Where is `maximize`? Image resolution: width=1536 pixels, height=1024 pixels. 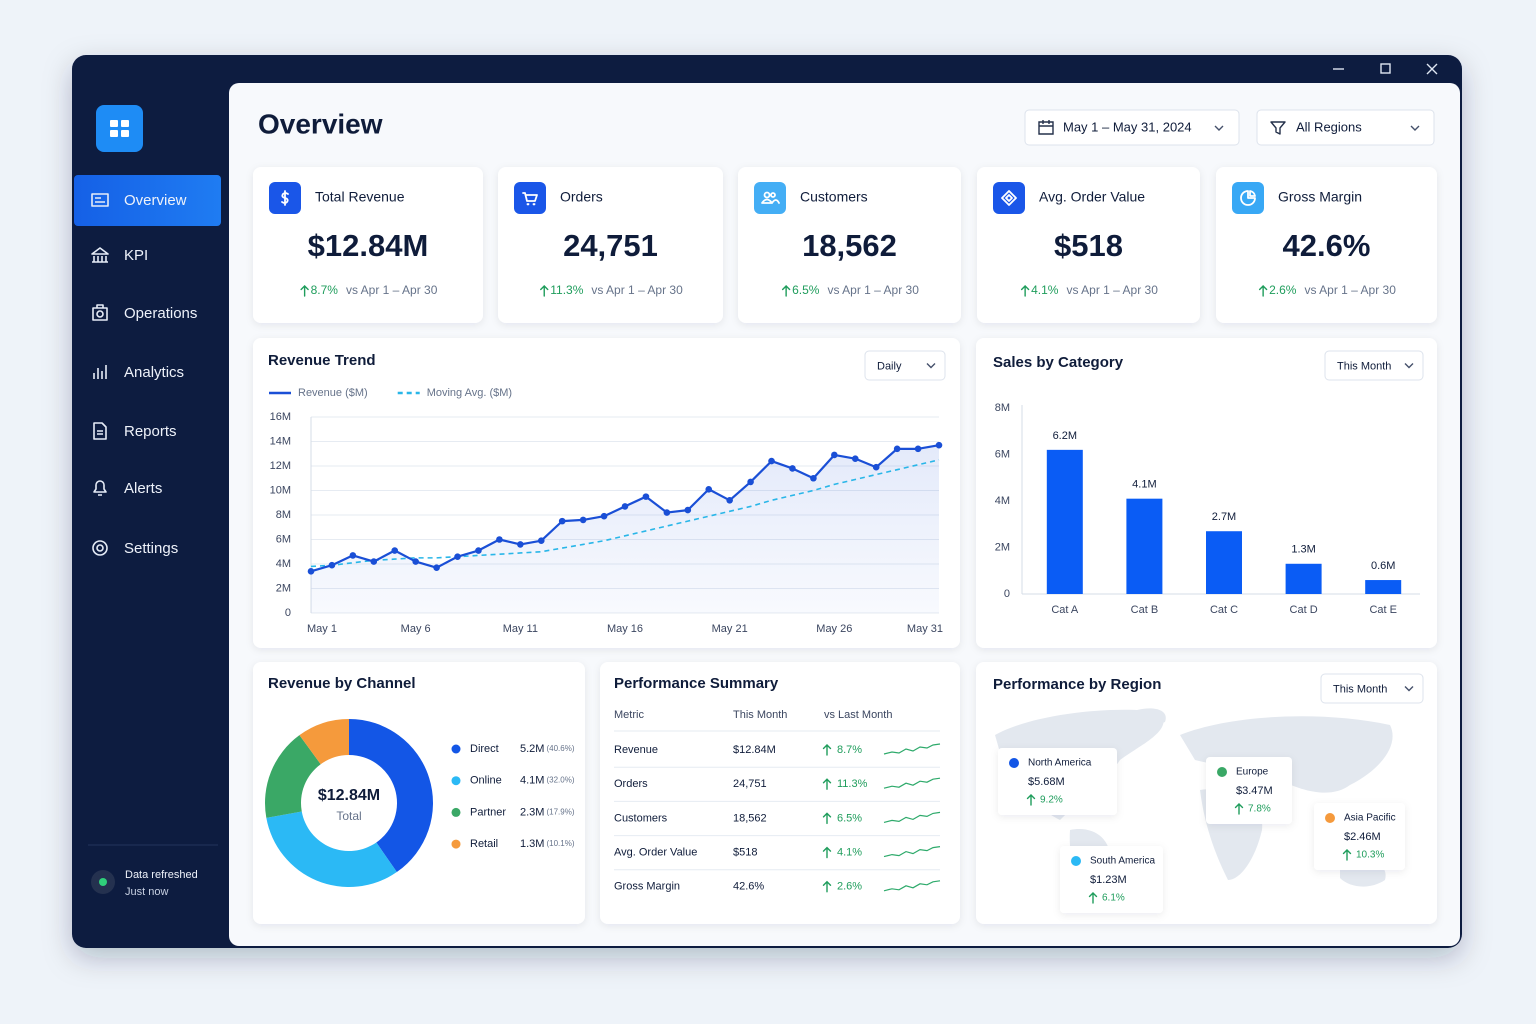 maximize is located at coordinates (1385, 68).